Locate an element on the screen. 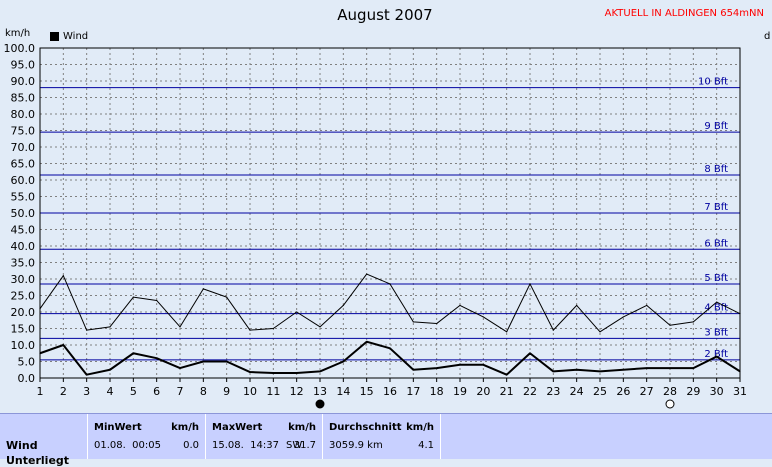 The image size is (772, 467). x-tick-label: 13 is located at coordinates (320, 391).